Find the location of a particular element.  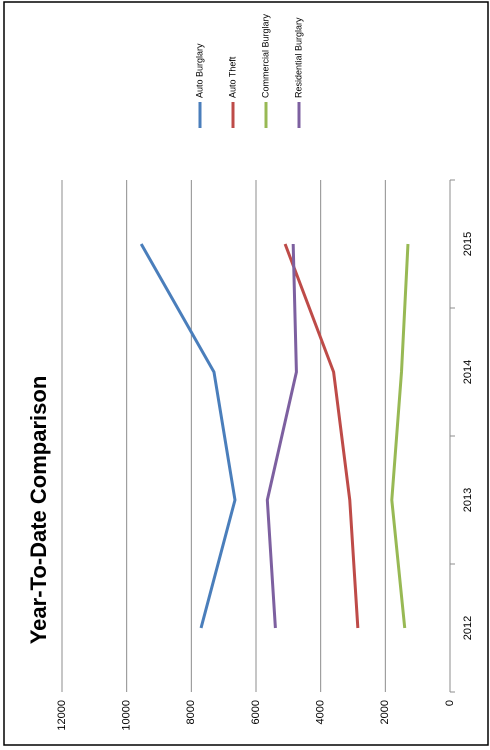

legend-label: Auto Burglary is located at coordinates (199, 70).